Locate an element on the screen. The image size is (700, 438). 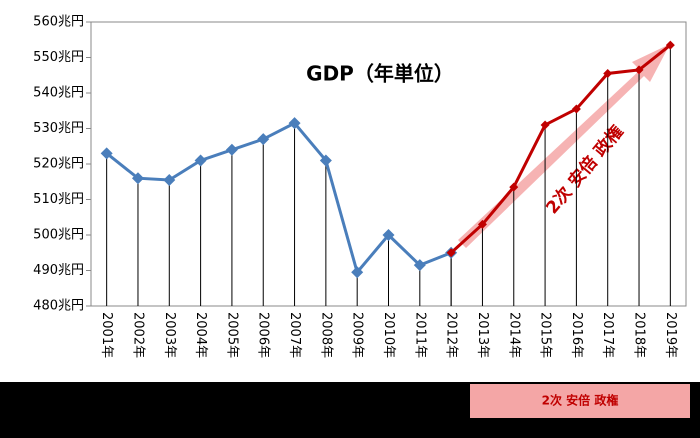
arrow is located at coordinates (564, 146).